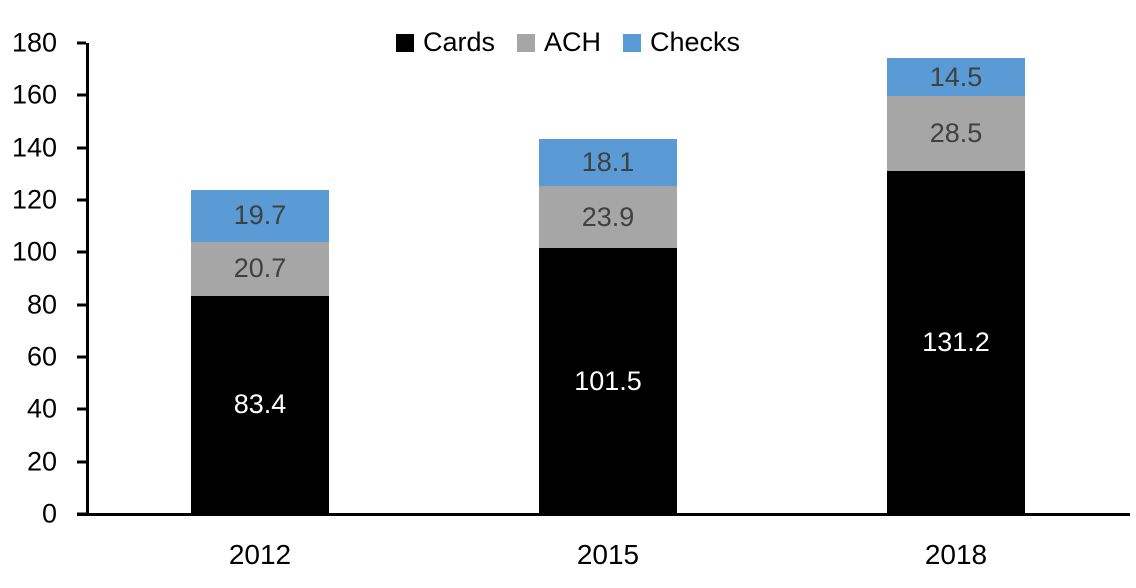  I want to click on x-axis-category-label: 2015, so click(608, 554).